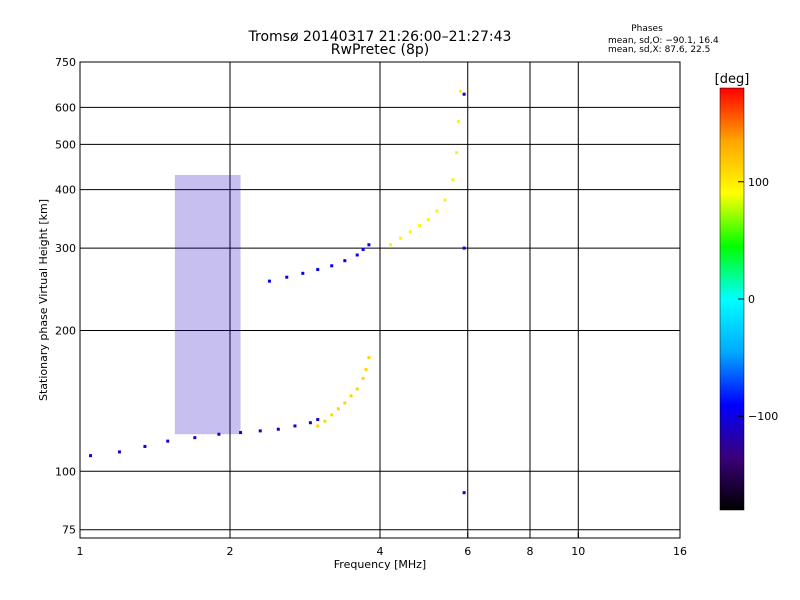 This screenshot has height=600, width=800. Describe the element at coordinates (65, 296) in the screenshot. I see `y-axis-ticks: 75 100 200 300 400 500 600 750` at that location.